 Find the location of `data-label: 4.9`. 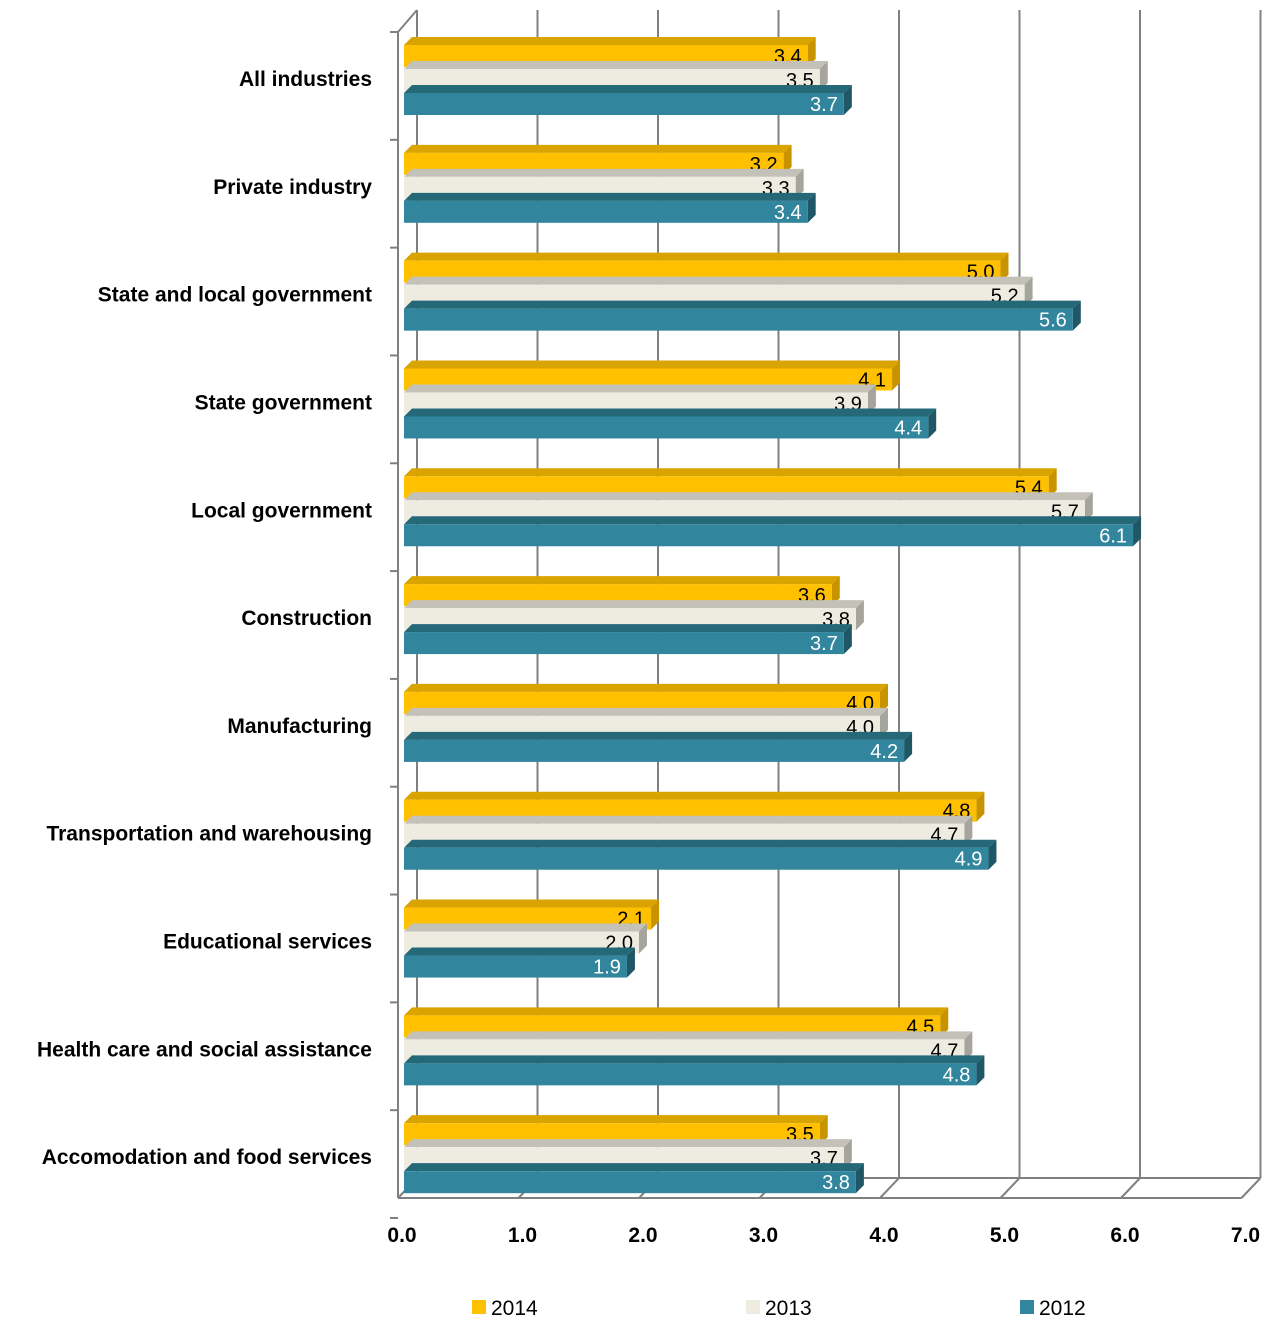

data-label: 4.9 is located at coordinates (969, 860).